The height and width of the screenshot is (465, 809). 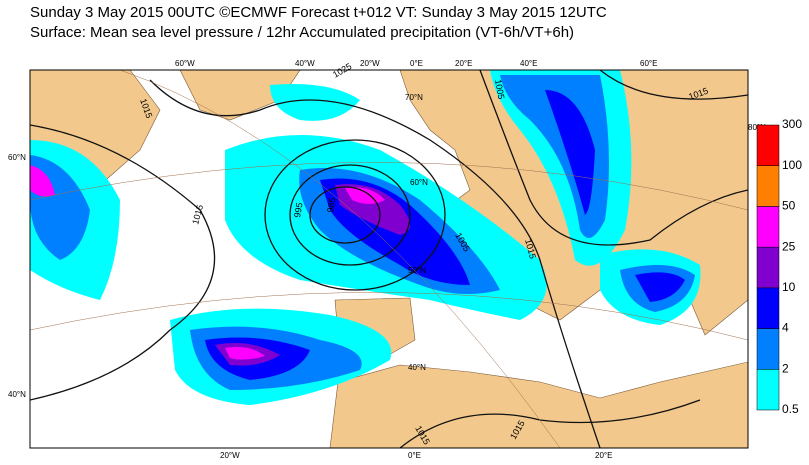 I want to click on colorbar-label: 2, so click(x=785, y=368).